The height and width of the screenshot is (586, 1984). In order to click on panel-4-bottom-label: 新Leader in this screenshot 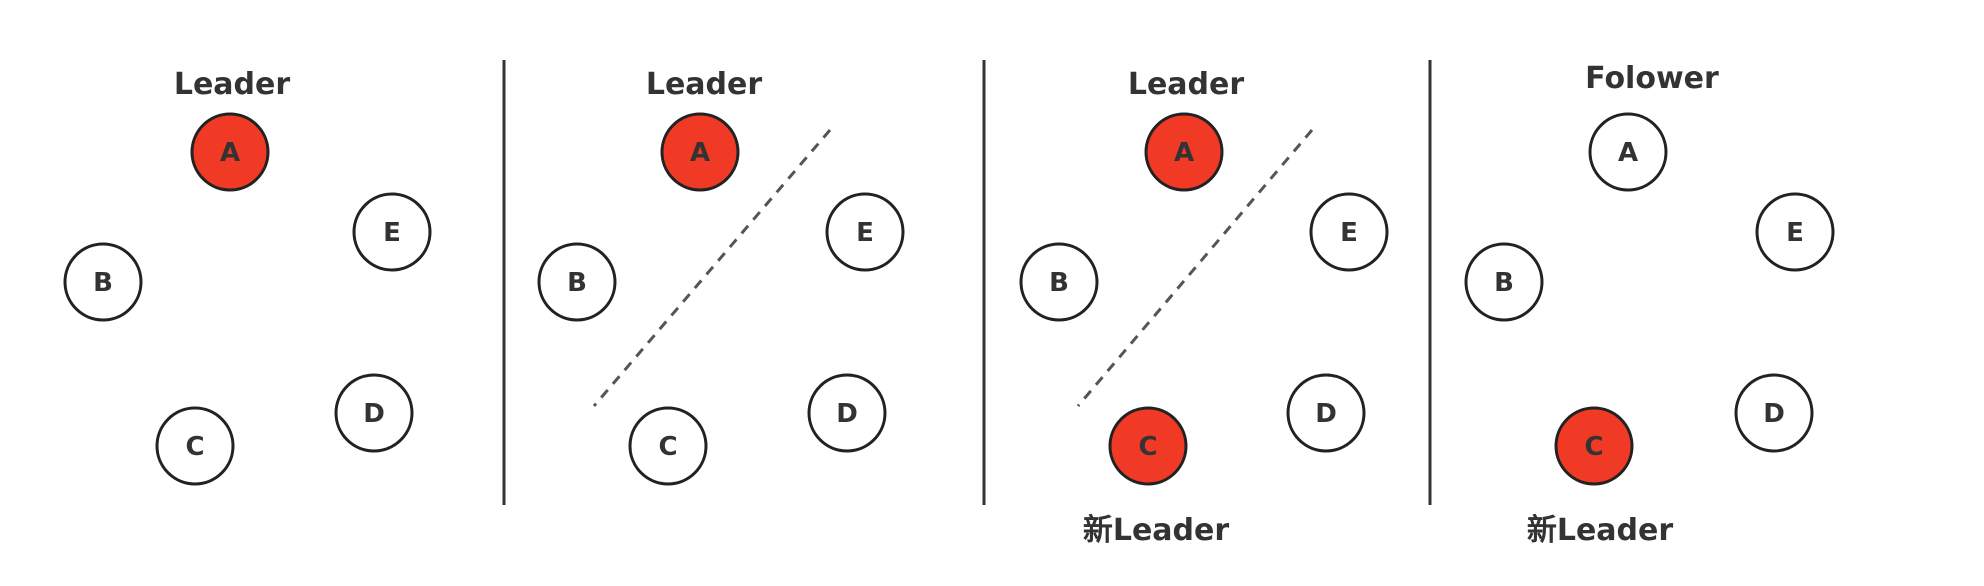, I will do `click(1600, 530)`.